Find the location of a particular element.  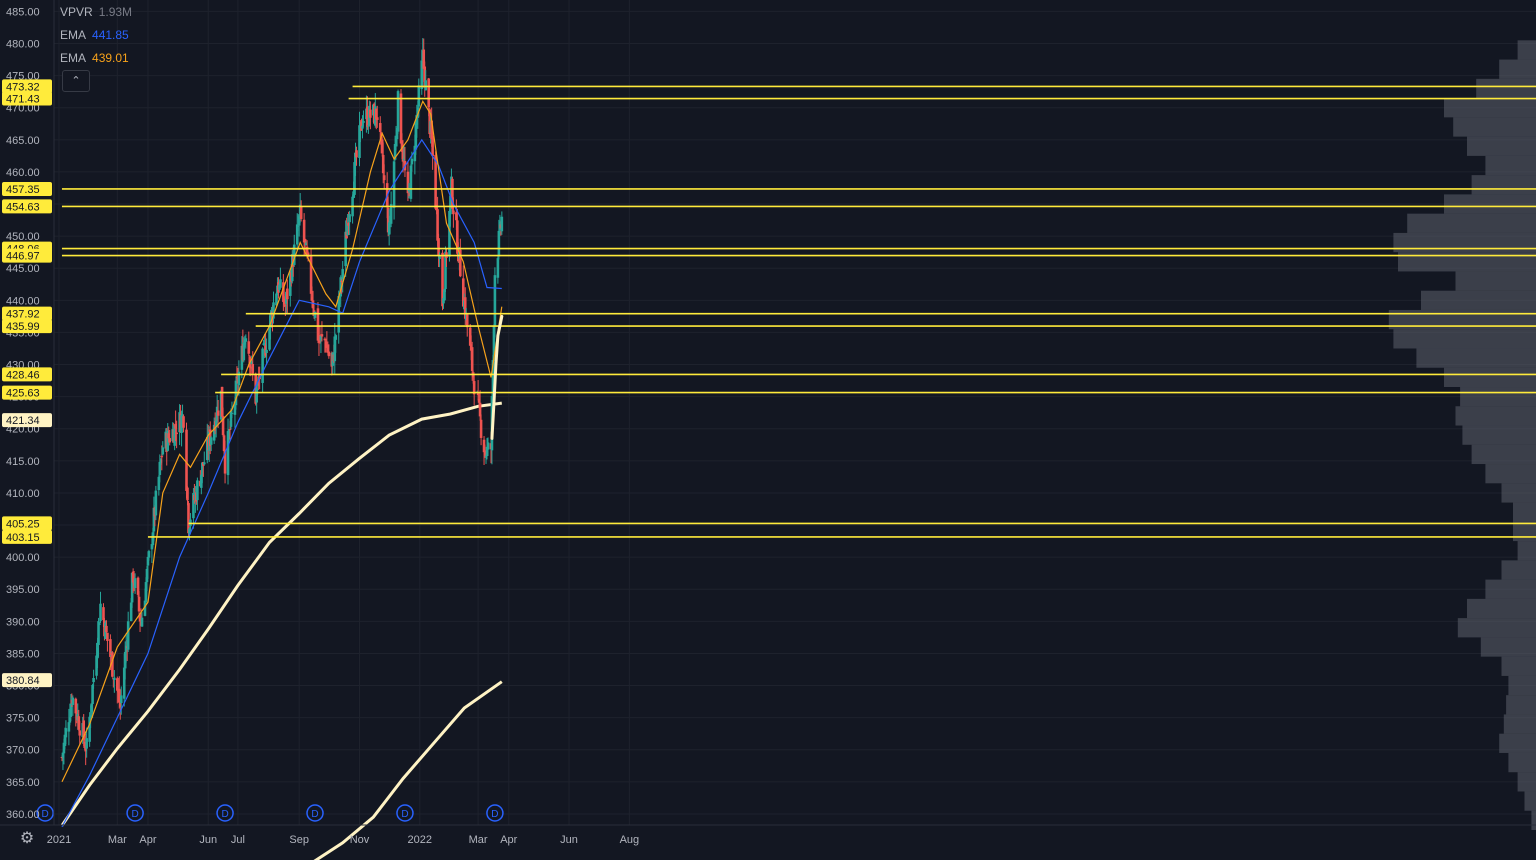

x-tick-label: 2021 is located at coordinates (59, 840).